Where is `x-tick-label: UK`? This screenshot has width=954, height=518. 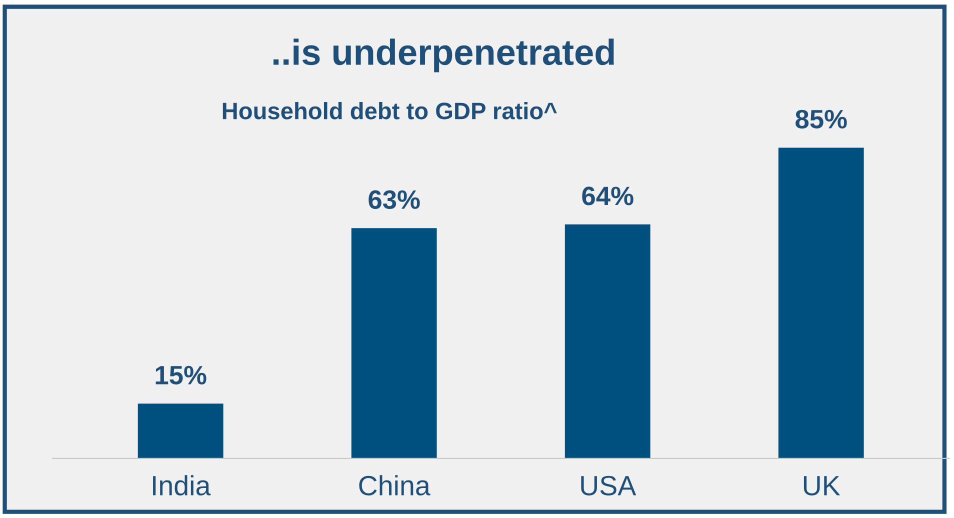
x-tick-label: UK is located at coordinates (822, 486).